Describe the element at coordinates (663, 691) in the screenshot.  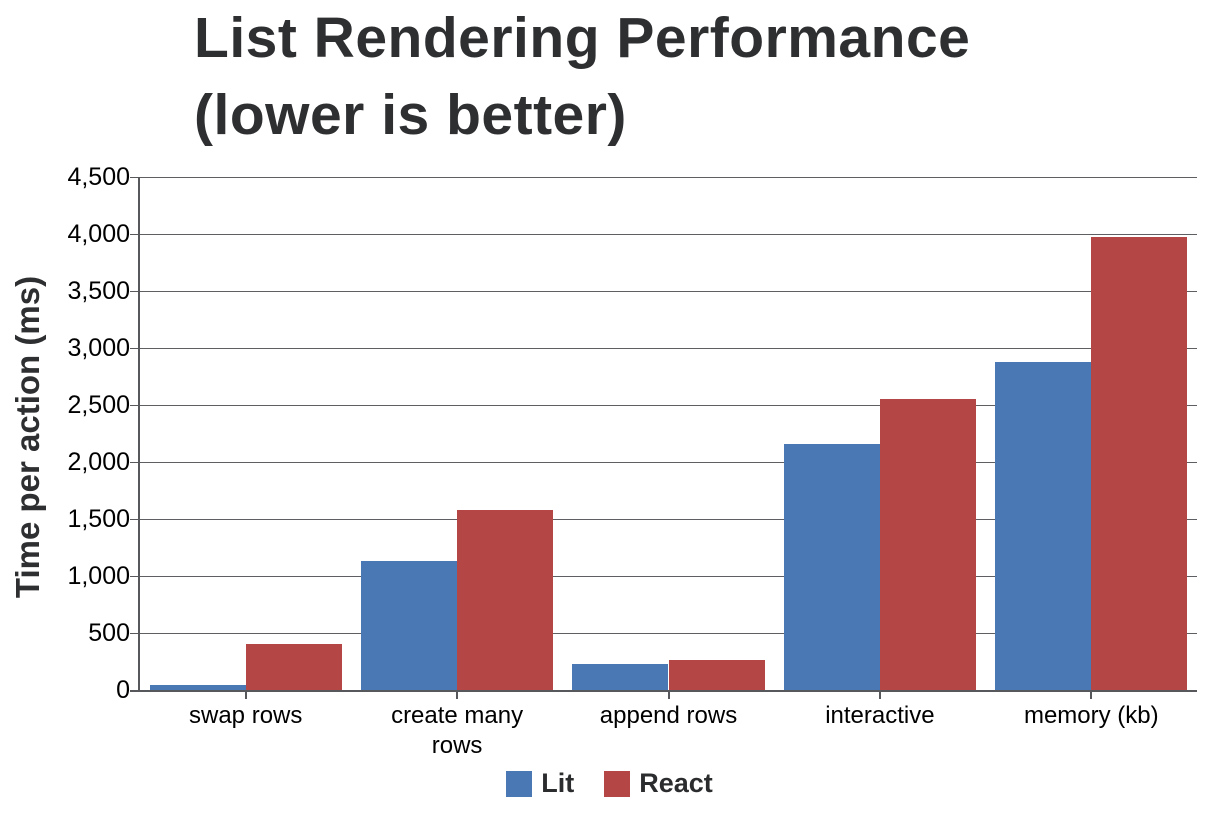
I see `x-axis-line` at that location.